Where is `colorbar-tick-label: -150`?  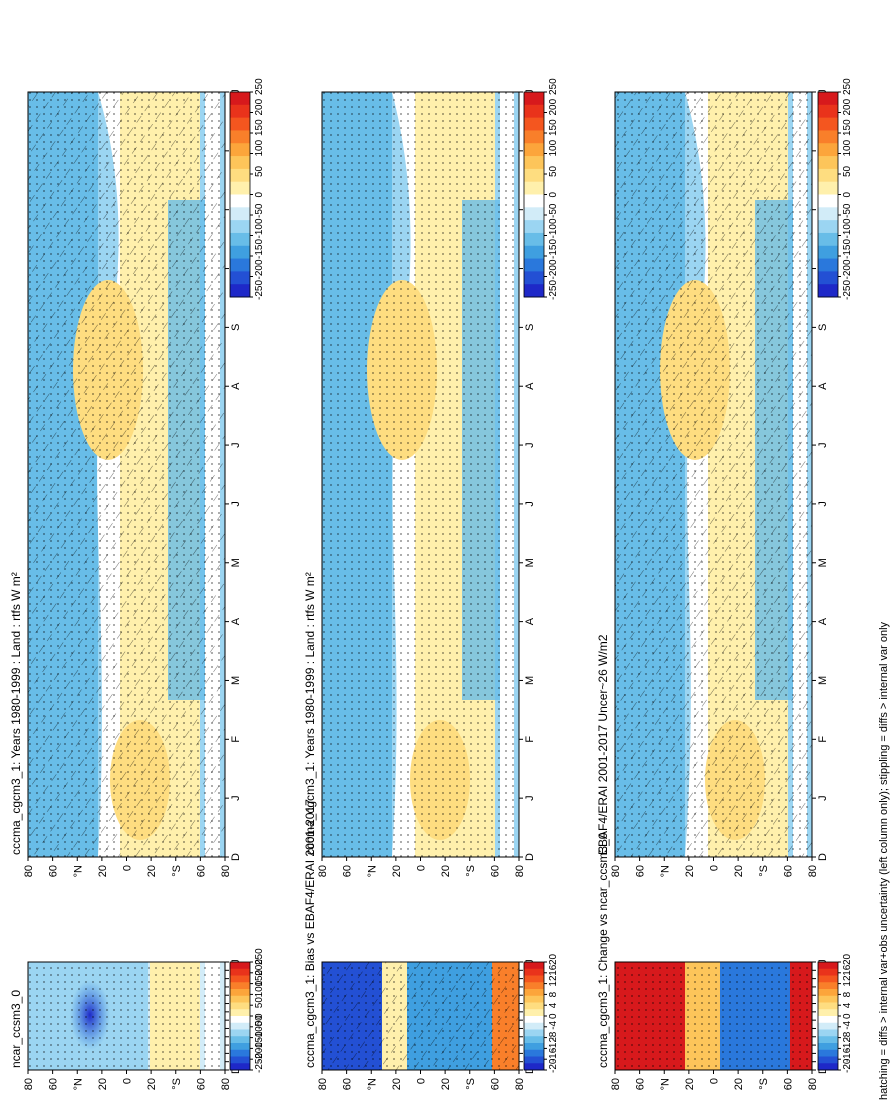 colorbar-tick-label: -150 is located at coordinates (259, 1041).